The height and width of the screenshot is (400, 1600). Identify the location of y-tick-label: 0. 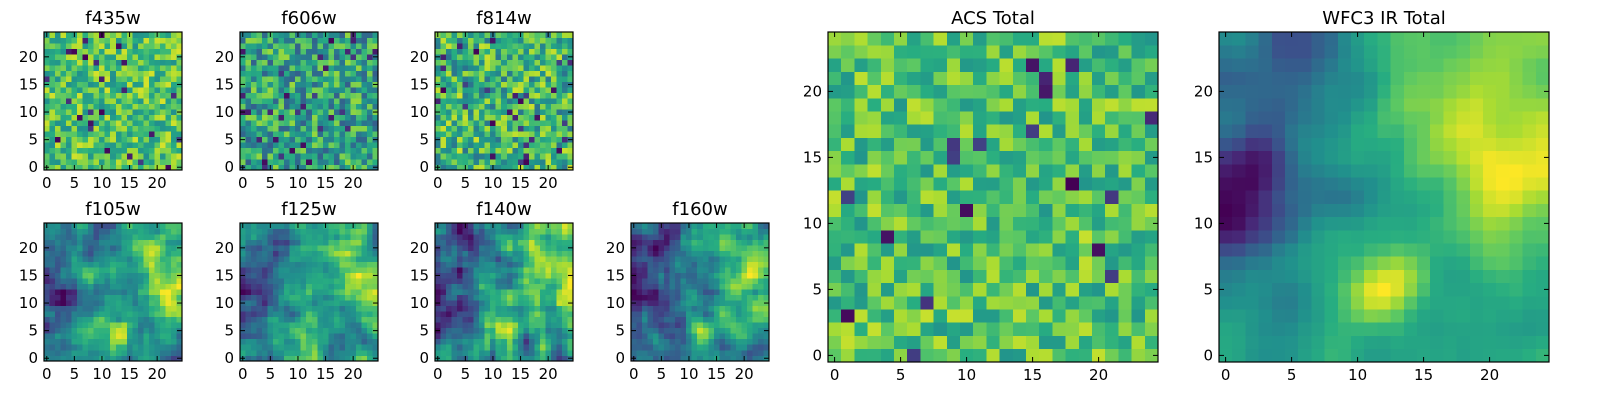
(424, 167).